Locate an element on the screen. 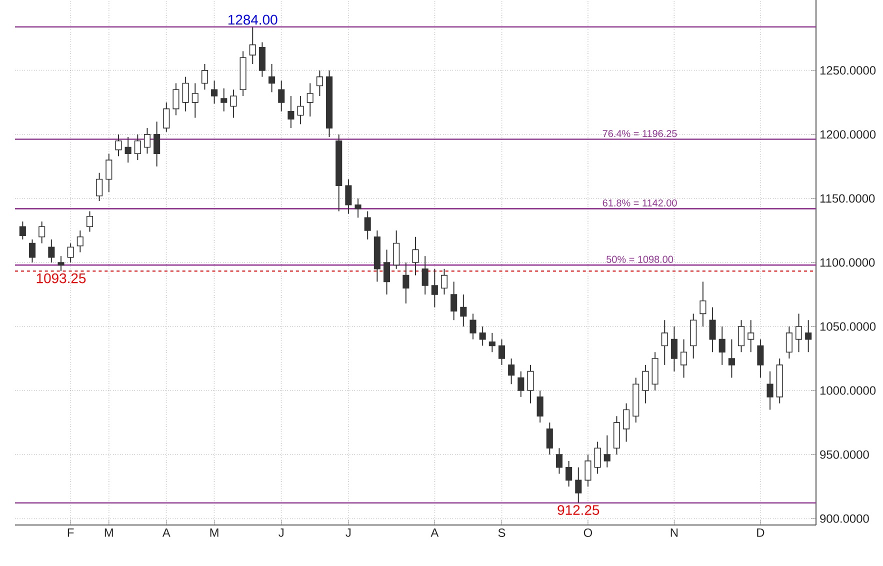 The image size is (883, 566). annotation: 1093.25 is located at coordinates (61, 278).